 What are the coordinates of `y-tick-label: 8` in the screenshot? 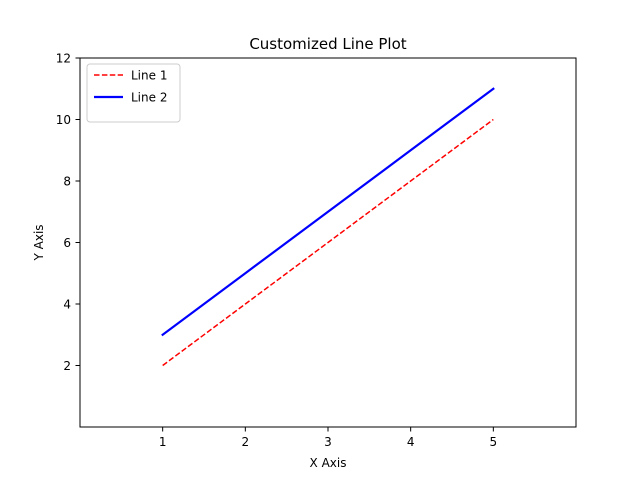 It's located at (67, 182).